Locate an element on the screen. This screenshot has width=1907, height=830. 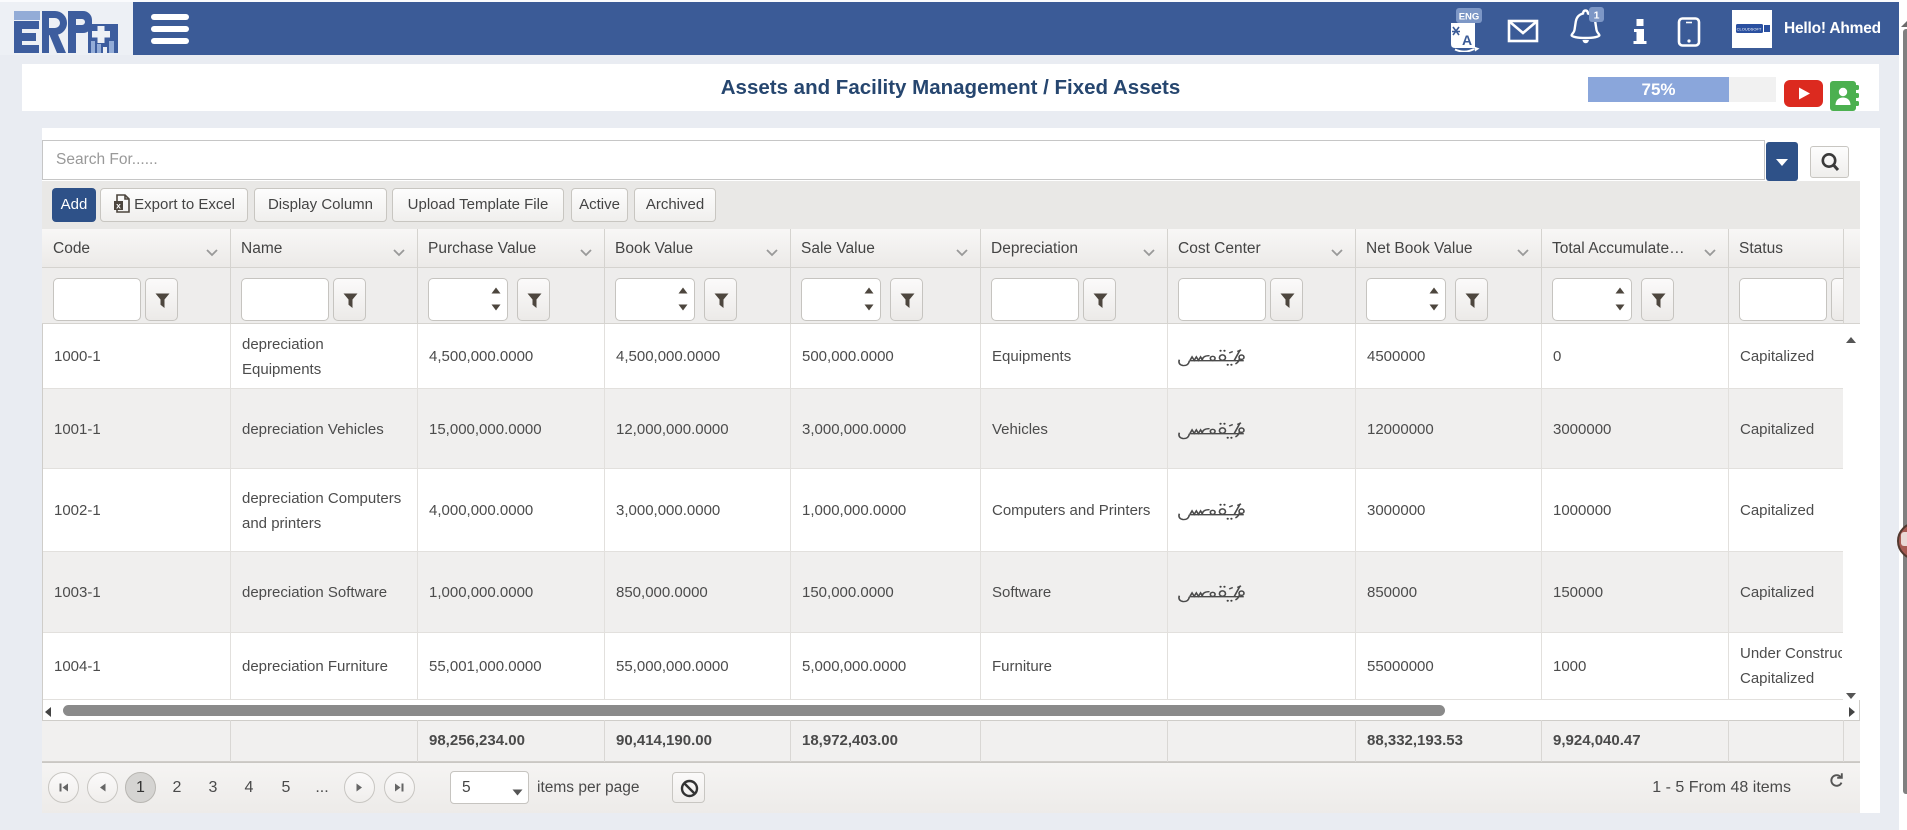
svg-text: A is located at coordinates (1467, 40).